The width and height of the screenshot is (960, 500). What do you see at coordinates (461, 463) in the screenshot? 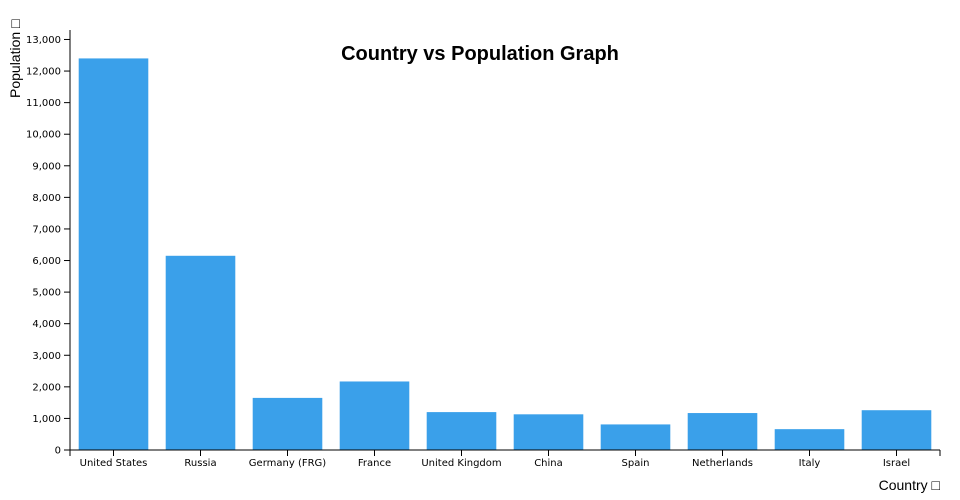
I see `x-tick-label: United Kingdom` at bounding box center [461, 463].